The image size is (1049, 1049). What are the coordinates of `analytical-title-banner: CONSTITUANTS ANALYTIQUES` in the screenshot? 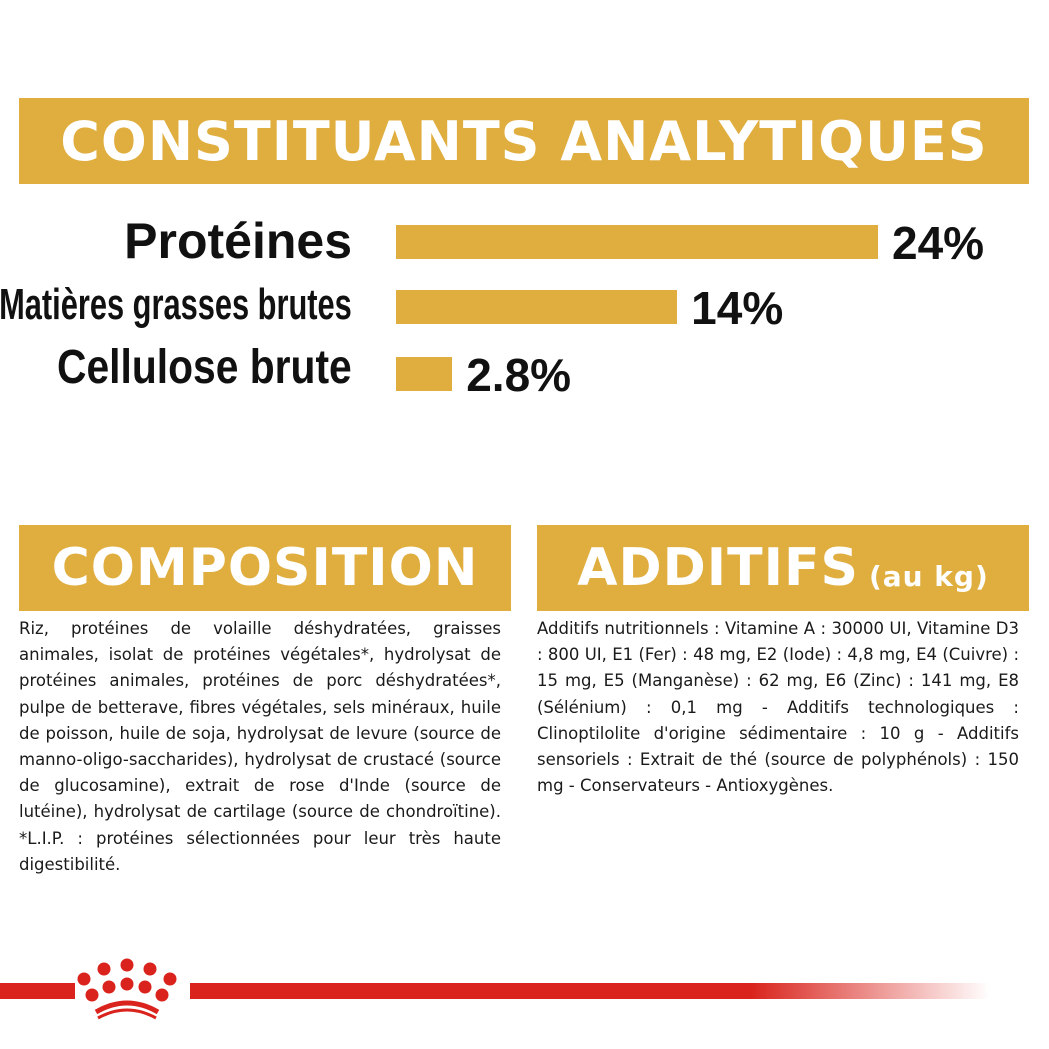 It's located at (524, 141).